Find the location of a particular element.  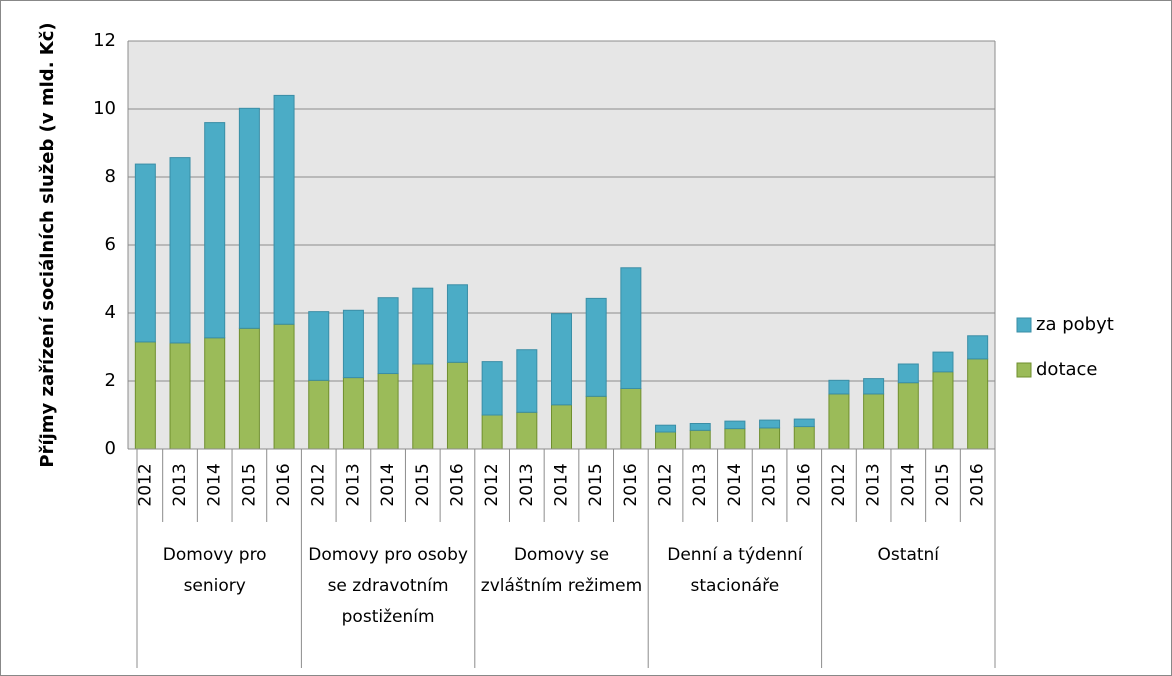

y-tick-label: 6 is located at coordinates (110, 244).